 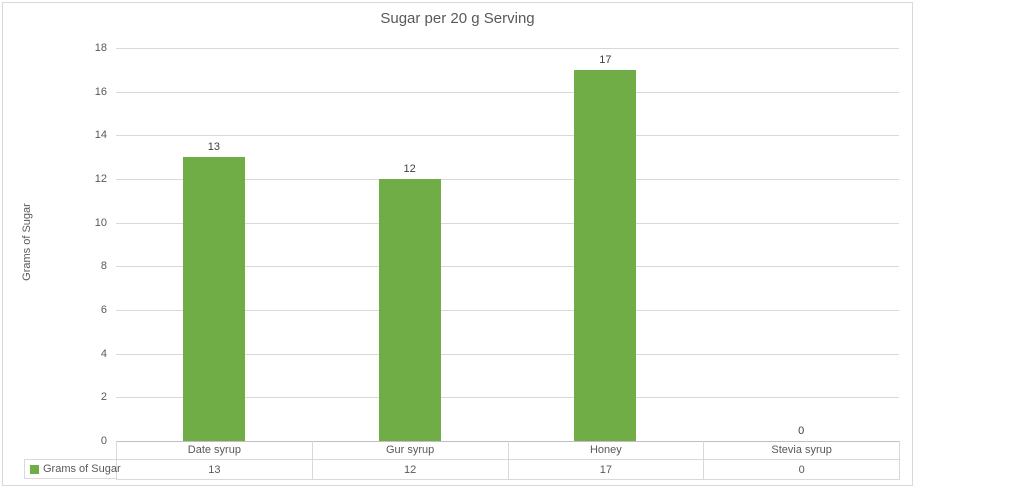 I want to click on y-tick-label: 10, so click(x=100, y=222).